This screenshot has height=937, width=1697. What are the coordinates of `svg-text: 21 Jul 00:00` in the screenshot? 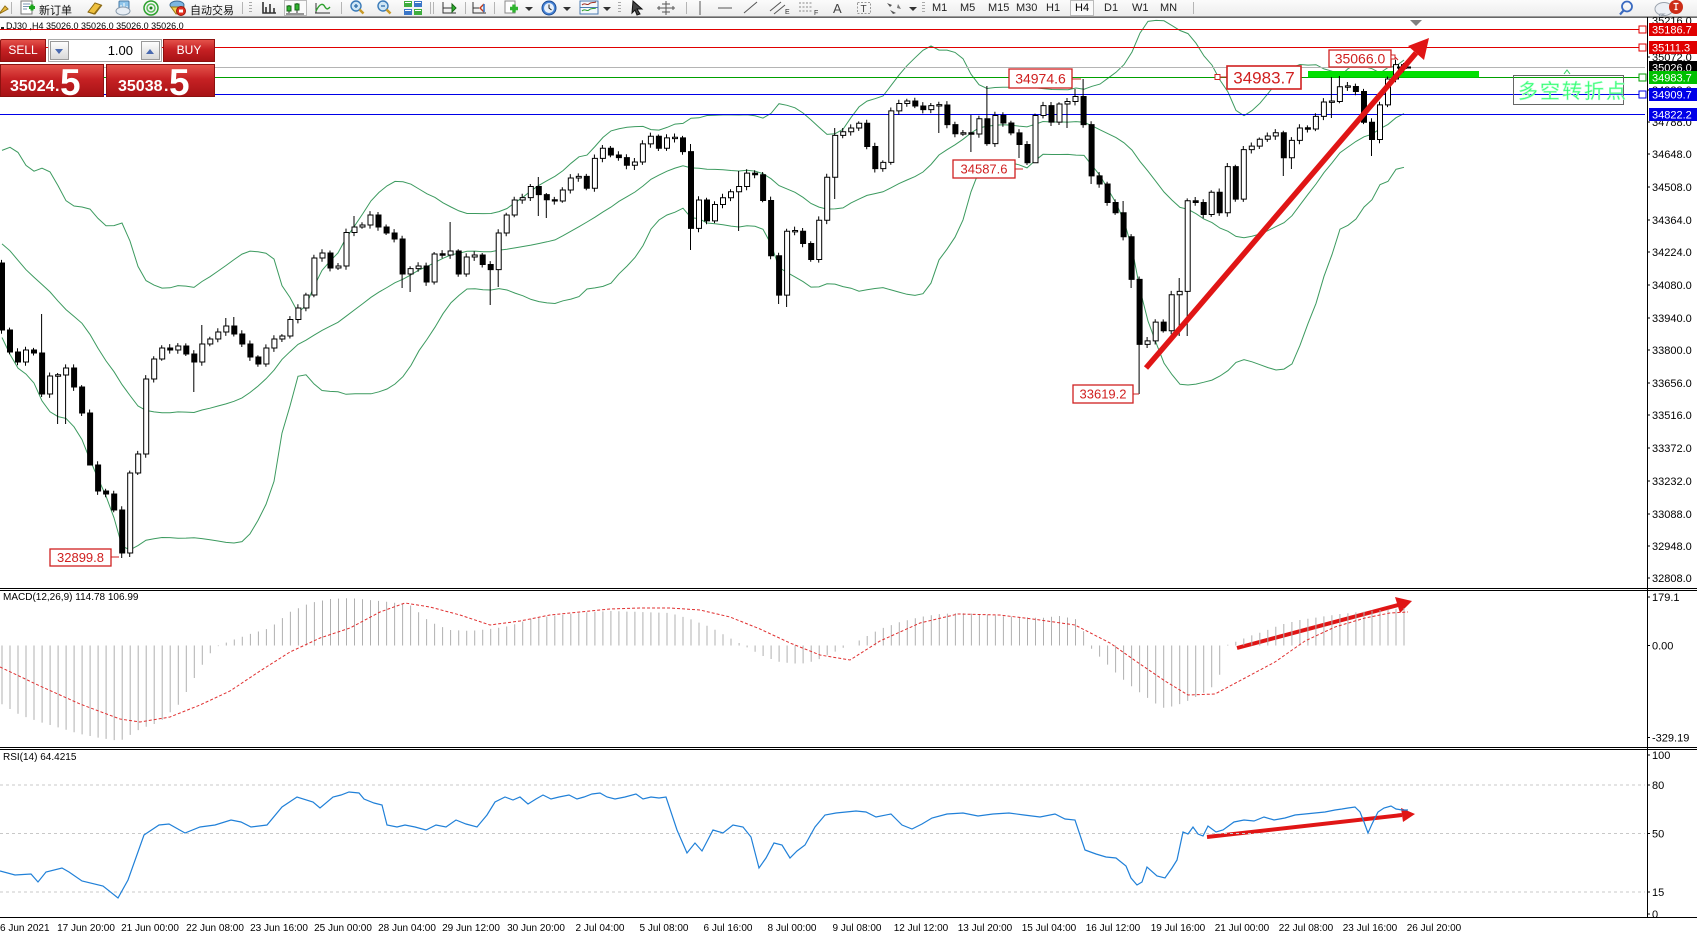 It's located at (1242, 928).